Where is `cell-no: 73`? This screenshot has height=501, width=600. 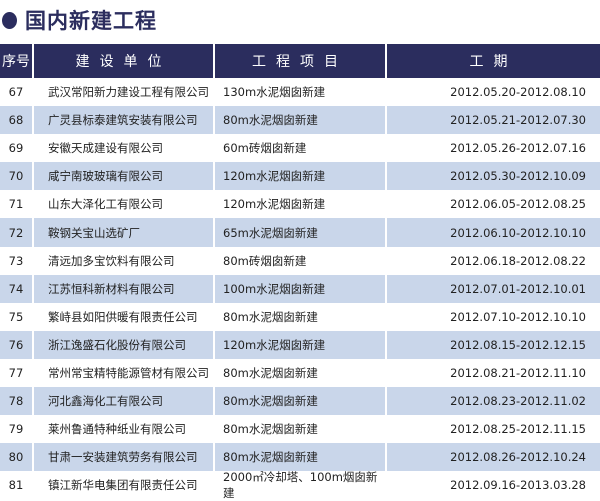 cell-no: 73 is located at coordinates (16, 260).